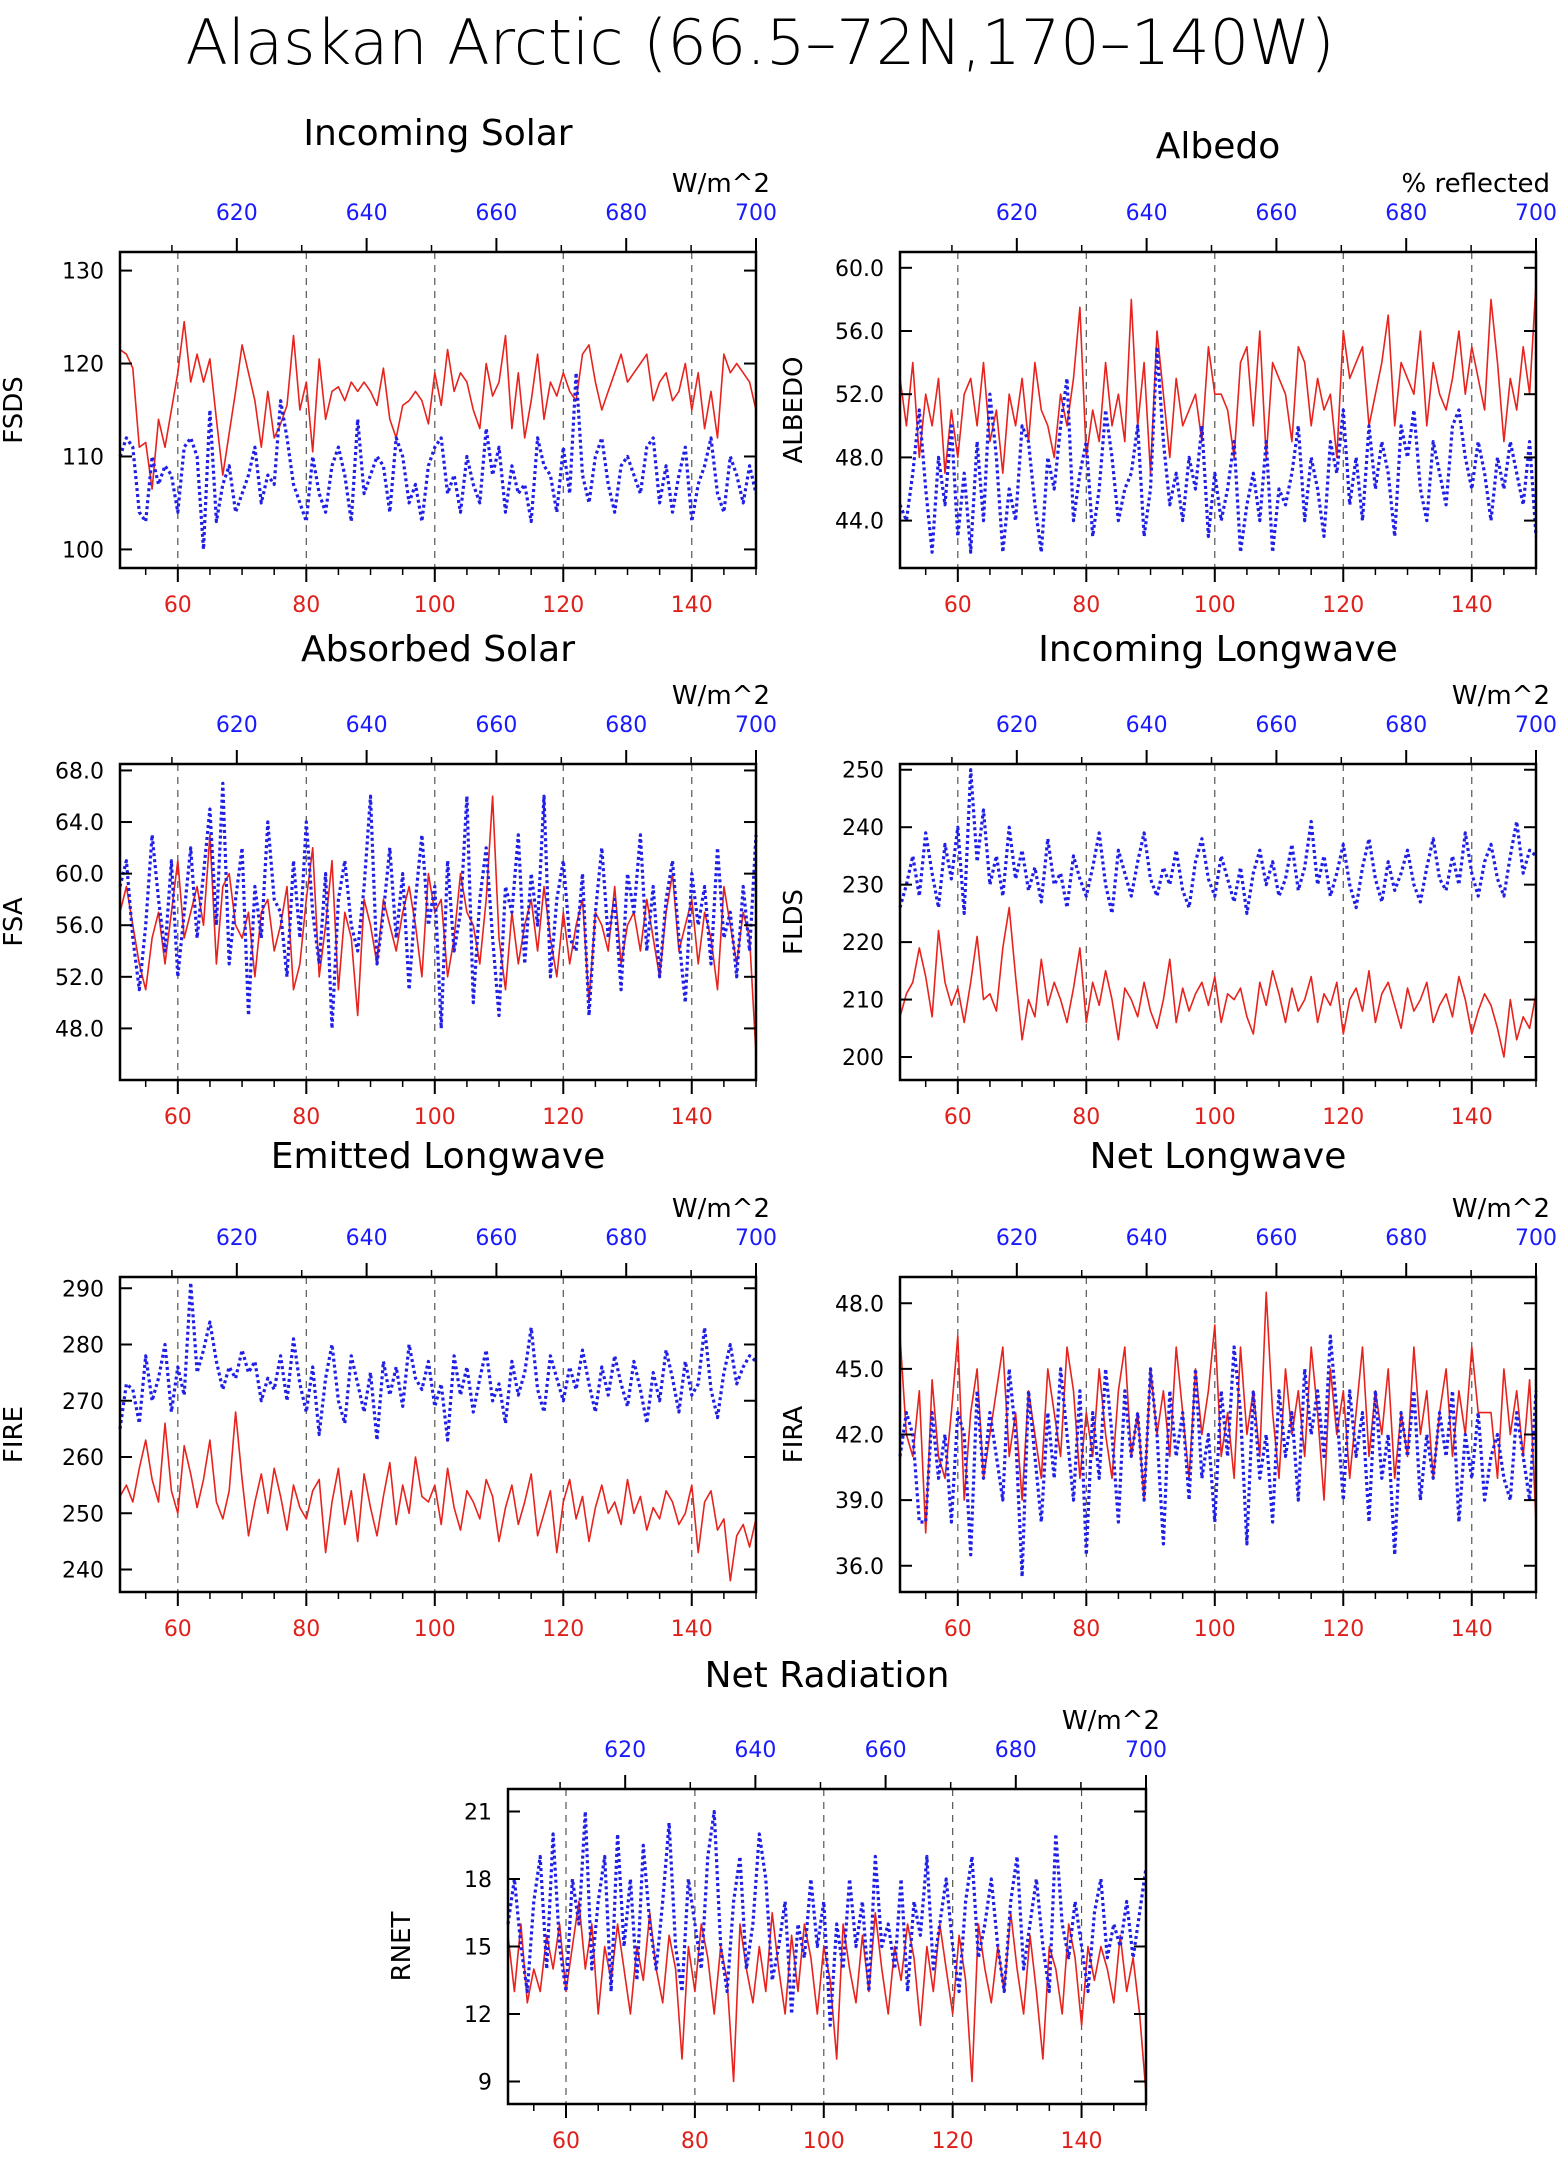 The height and width of the screenshot is (2160, 1561). I want to click on y-tick-label: 240, so click(863, 828).